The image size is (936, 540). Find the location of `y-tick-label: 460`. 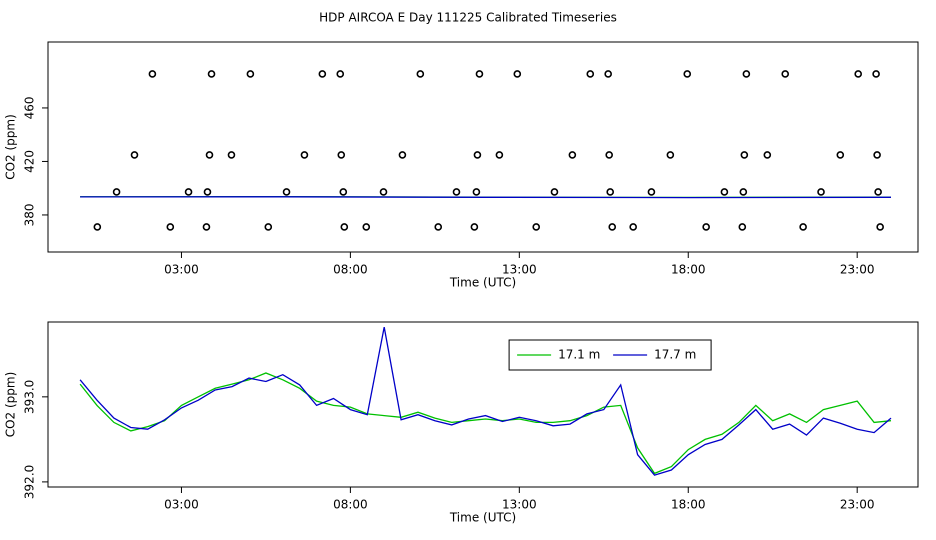

y-tick-label: 460 is located at coordinates (30, 107).